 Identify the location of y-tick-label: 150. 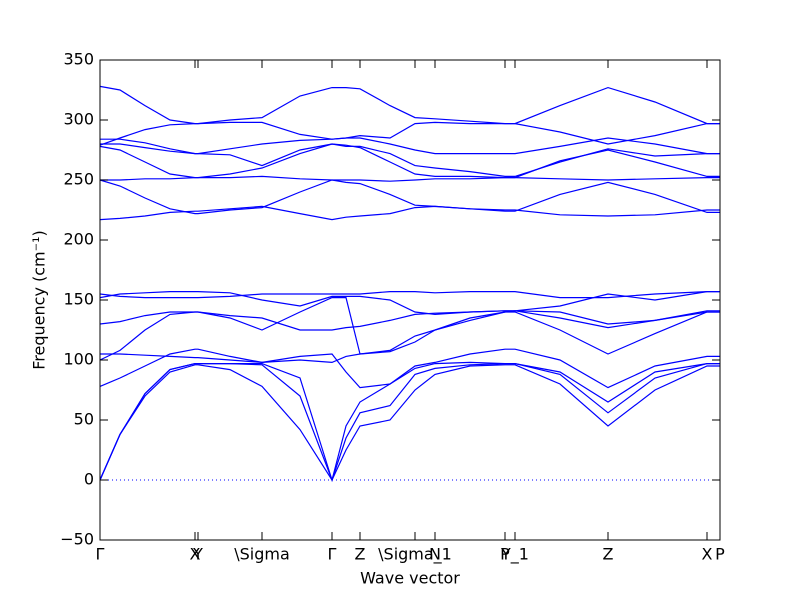
(78, 299).